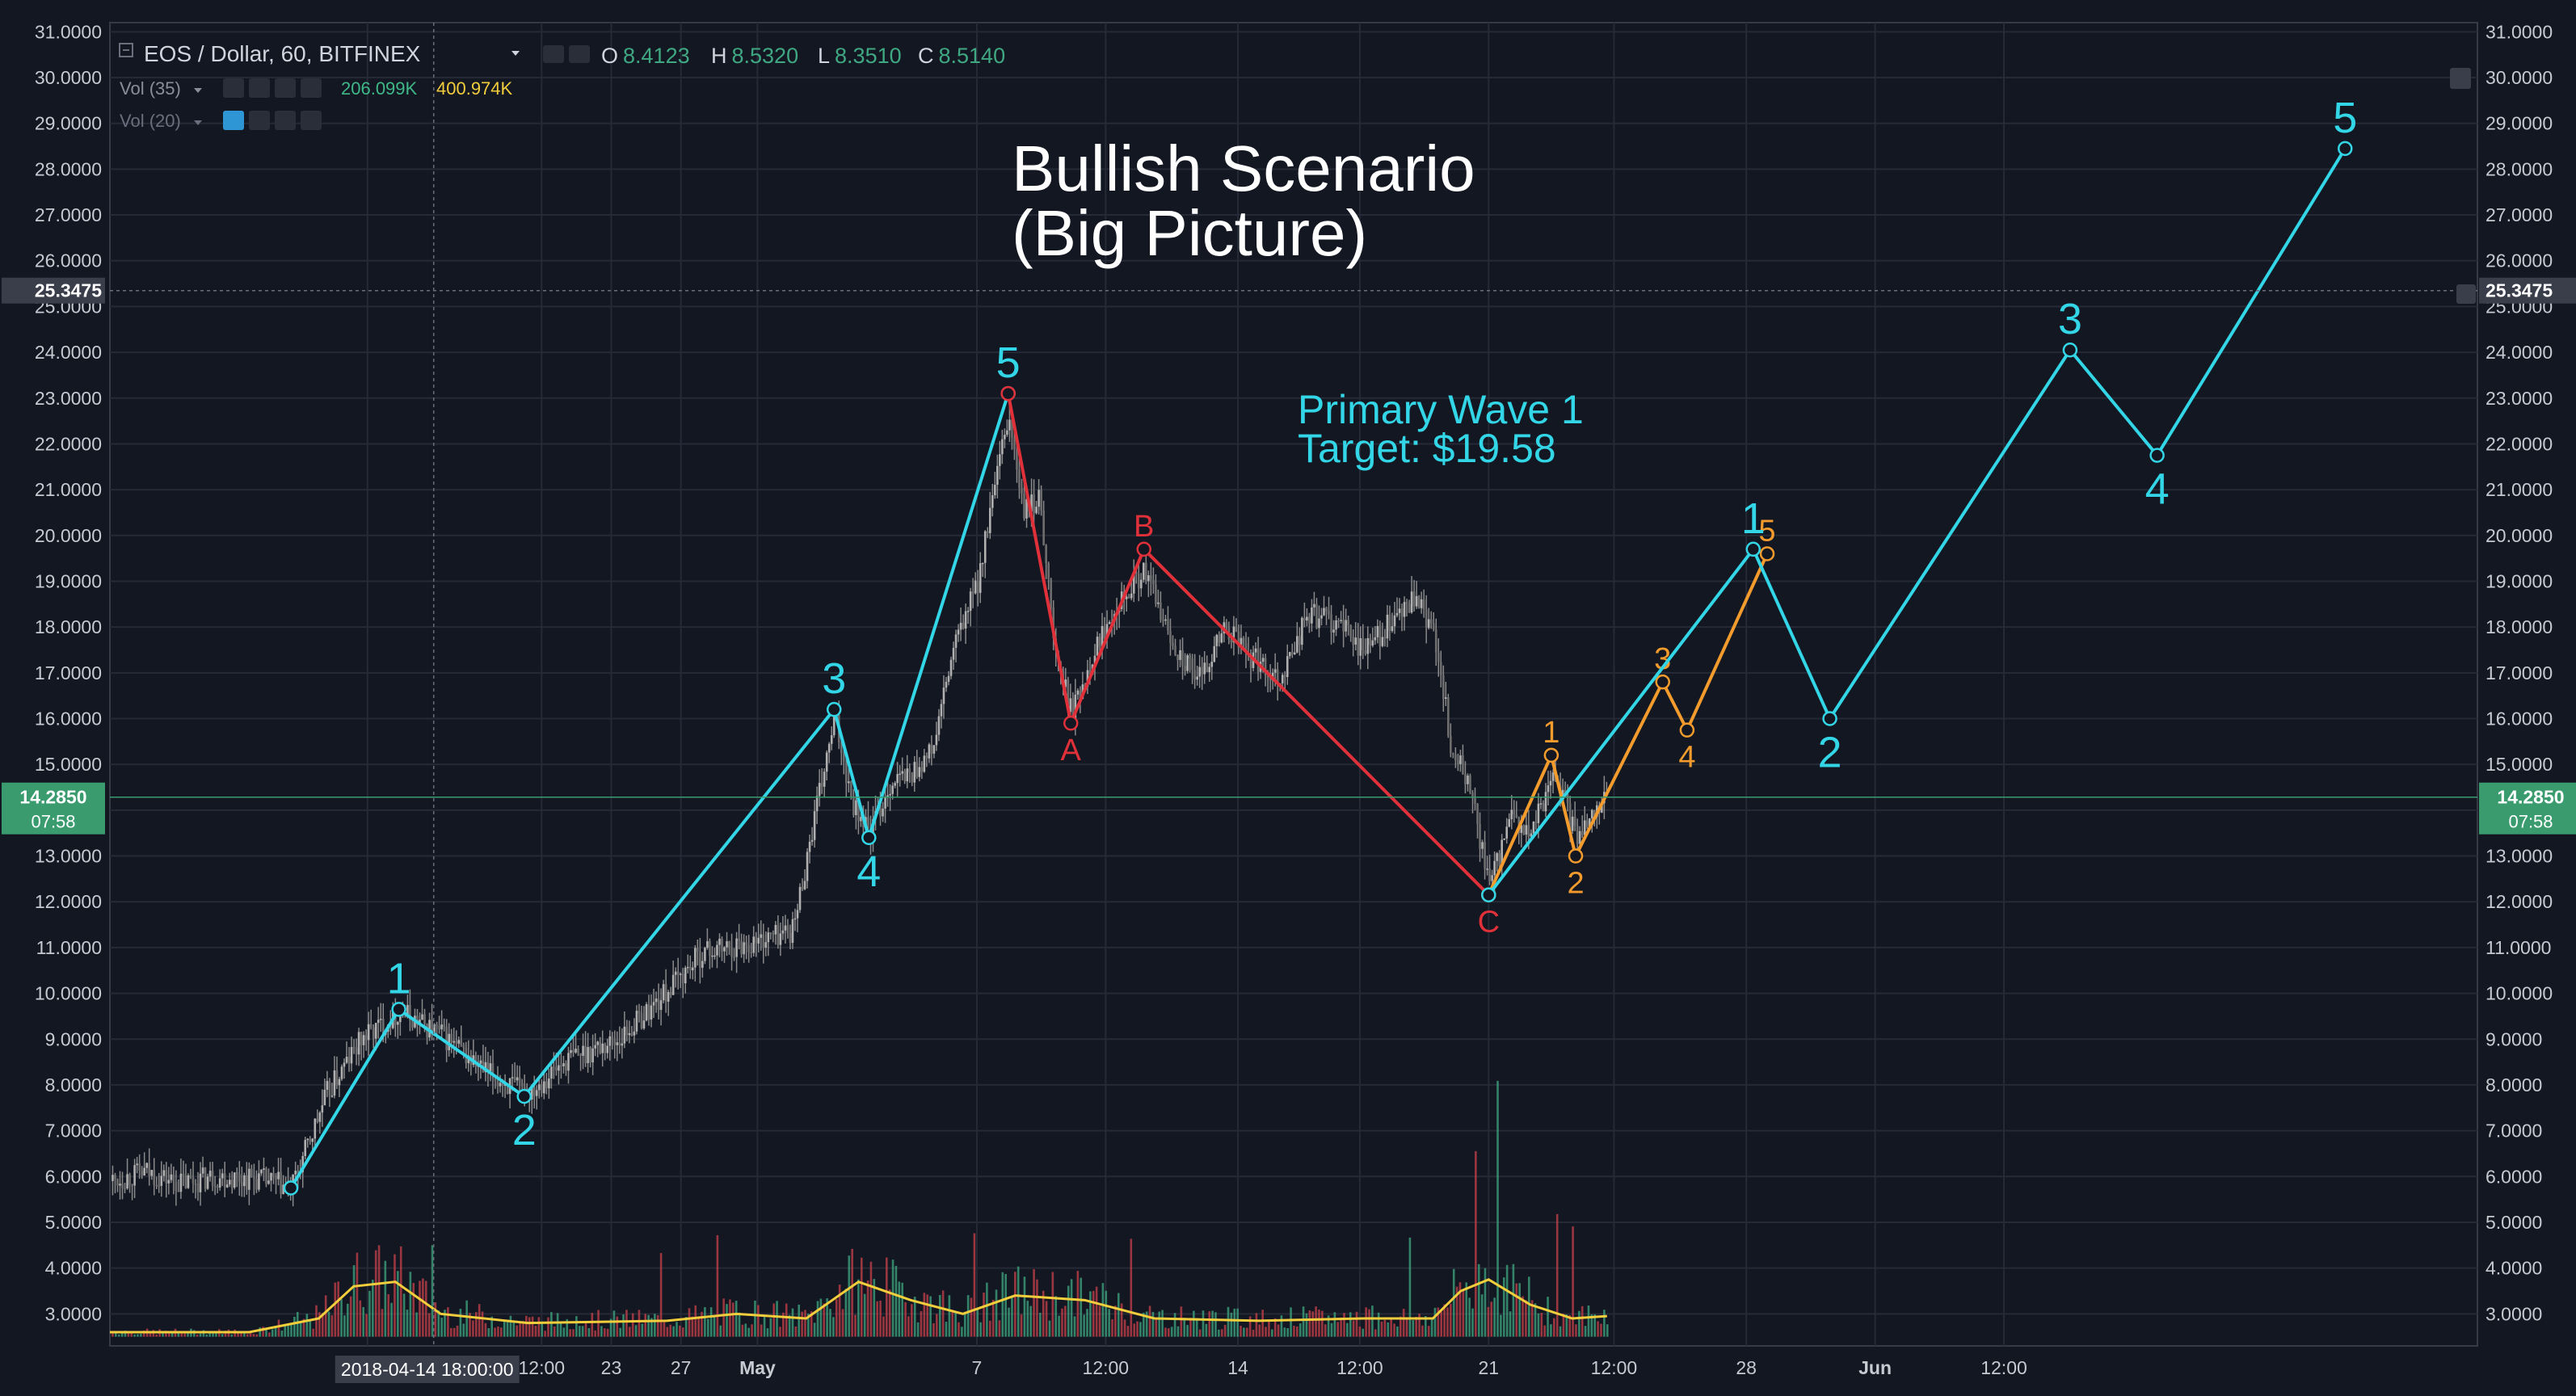  Describe the element at coordinates (681, 1367) in the screenshot. I see `x-tick-label: 27` at that location.